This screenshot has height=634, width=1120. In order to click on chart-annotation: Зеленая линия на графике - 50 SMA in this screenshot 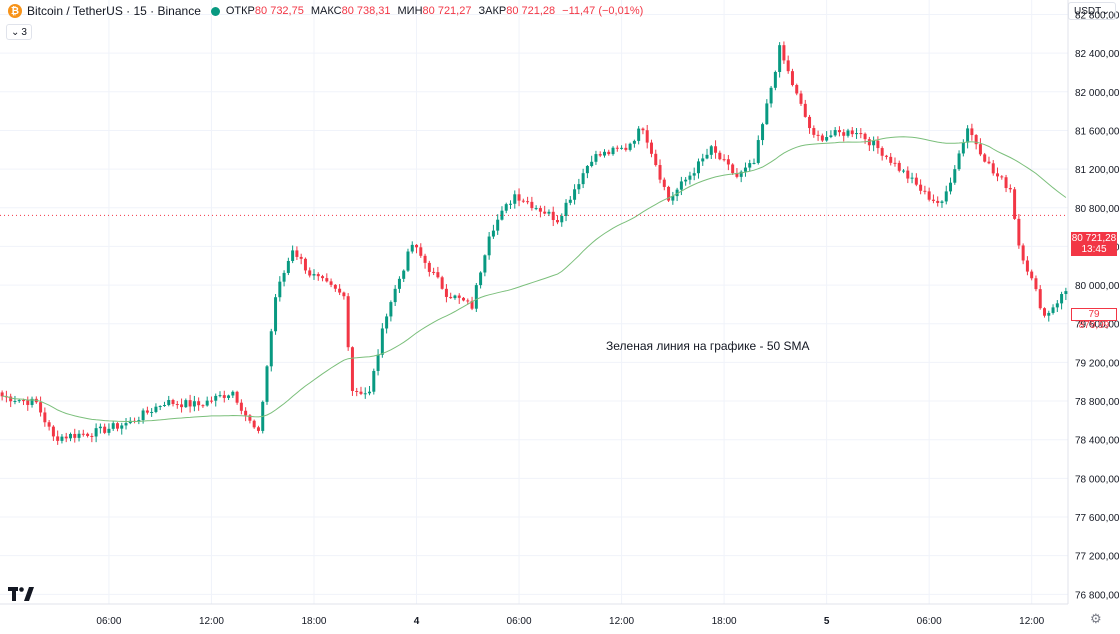, I will do `click(708, 346)`.